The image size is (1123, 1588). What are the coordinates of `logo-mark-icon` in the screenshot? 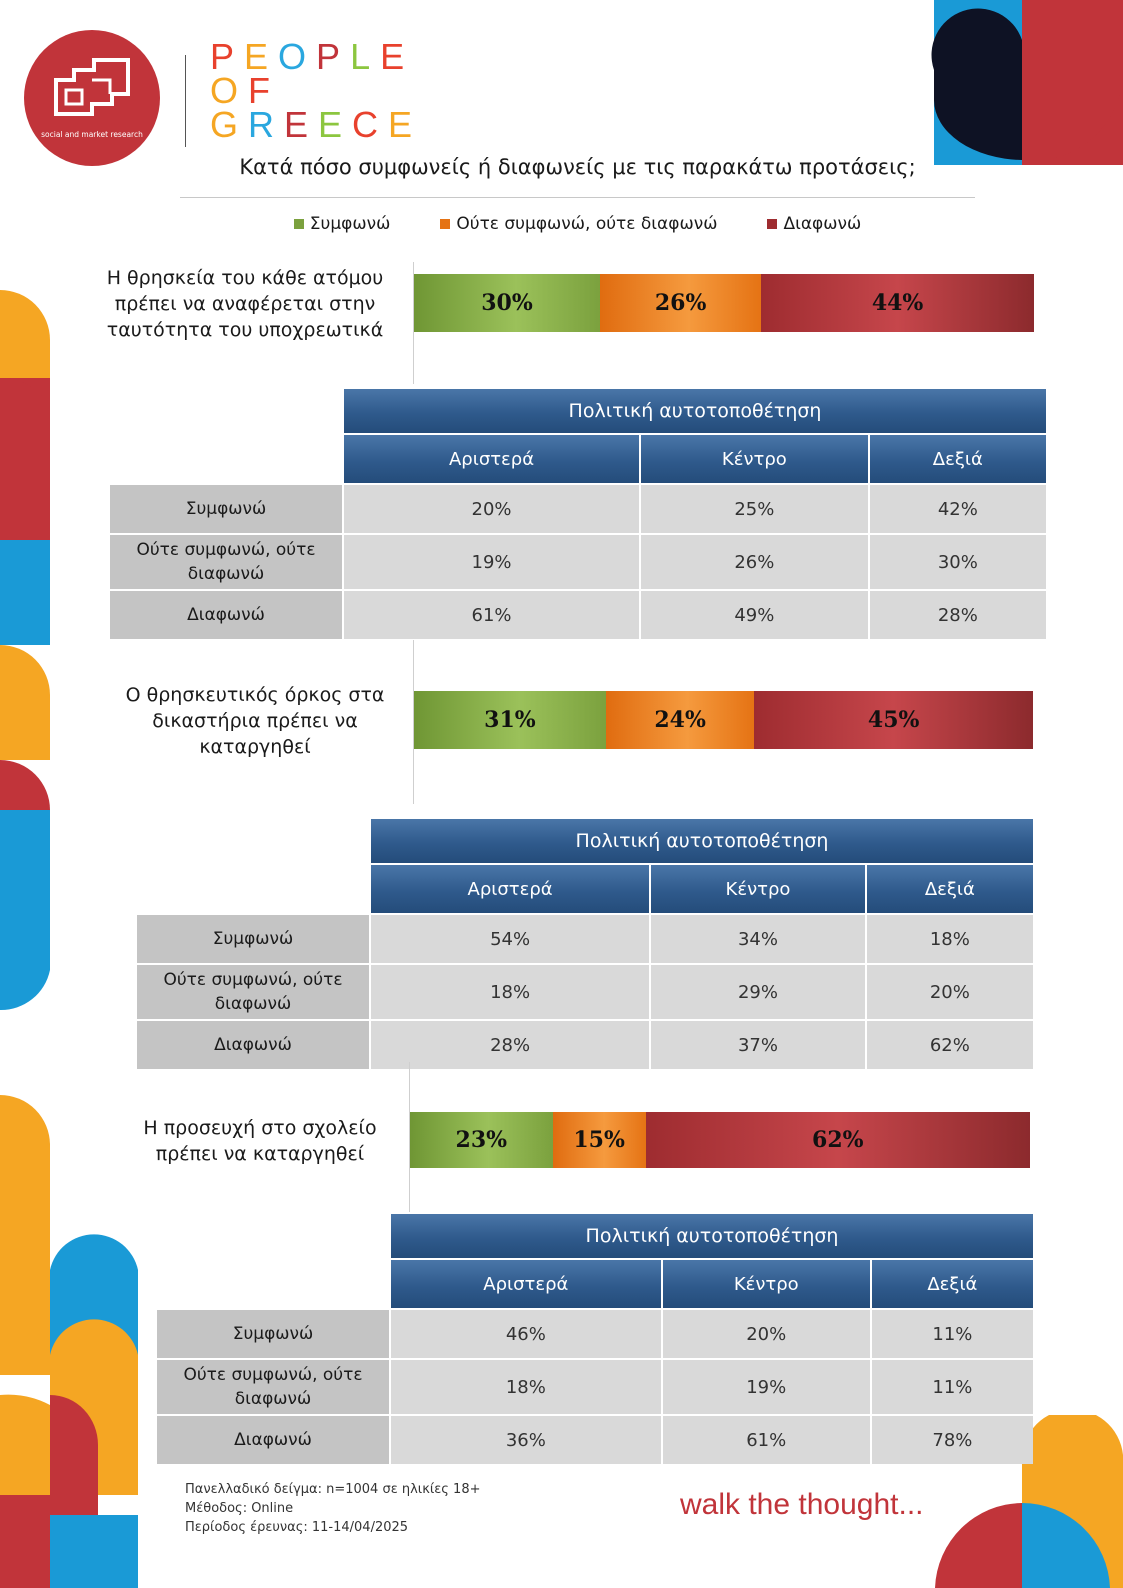 It's located at (92, 87).